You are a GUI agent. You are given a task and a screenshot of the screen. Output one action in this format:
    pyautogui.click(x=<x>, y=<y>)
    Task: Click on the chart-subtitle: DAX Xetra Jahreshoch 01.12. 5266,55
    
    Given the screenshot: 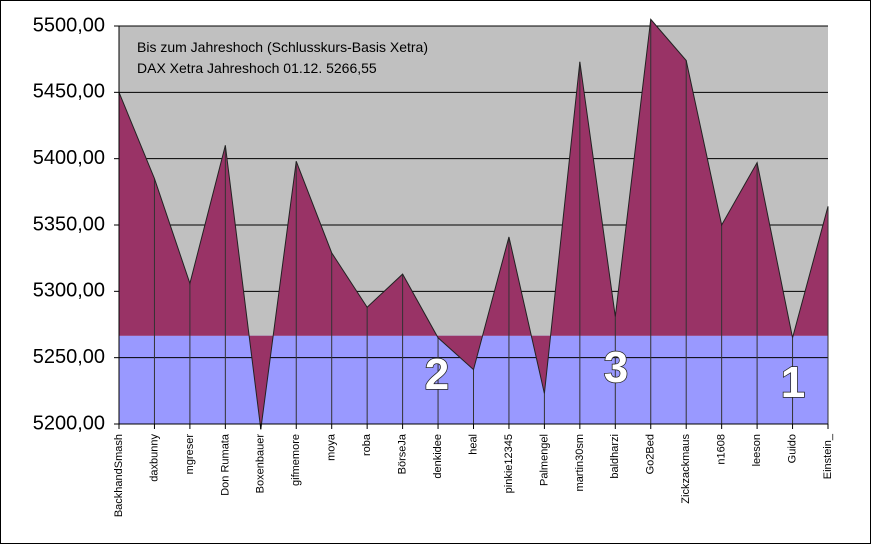 What is the action you would take?
    pyautogui.click(x=257, y=68)
    